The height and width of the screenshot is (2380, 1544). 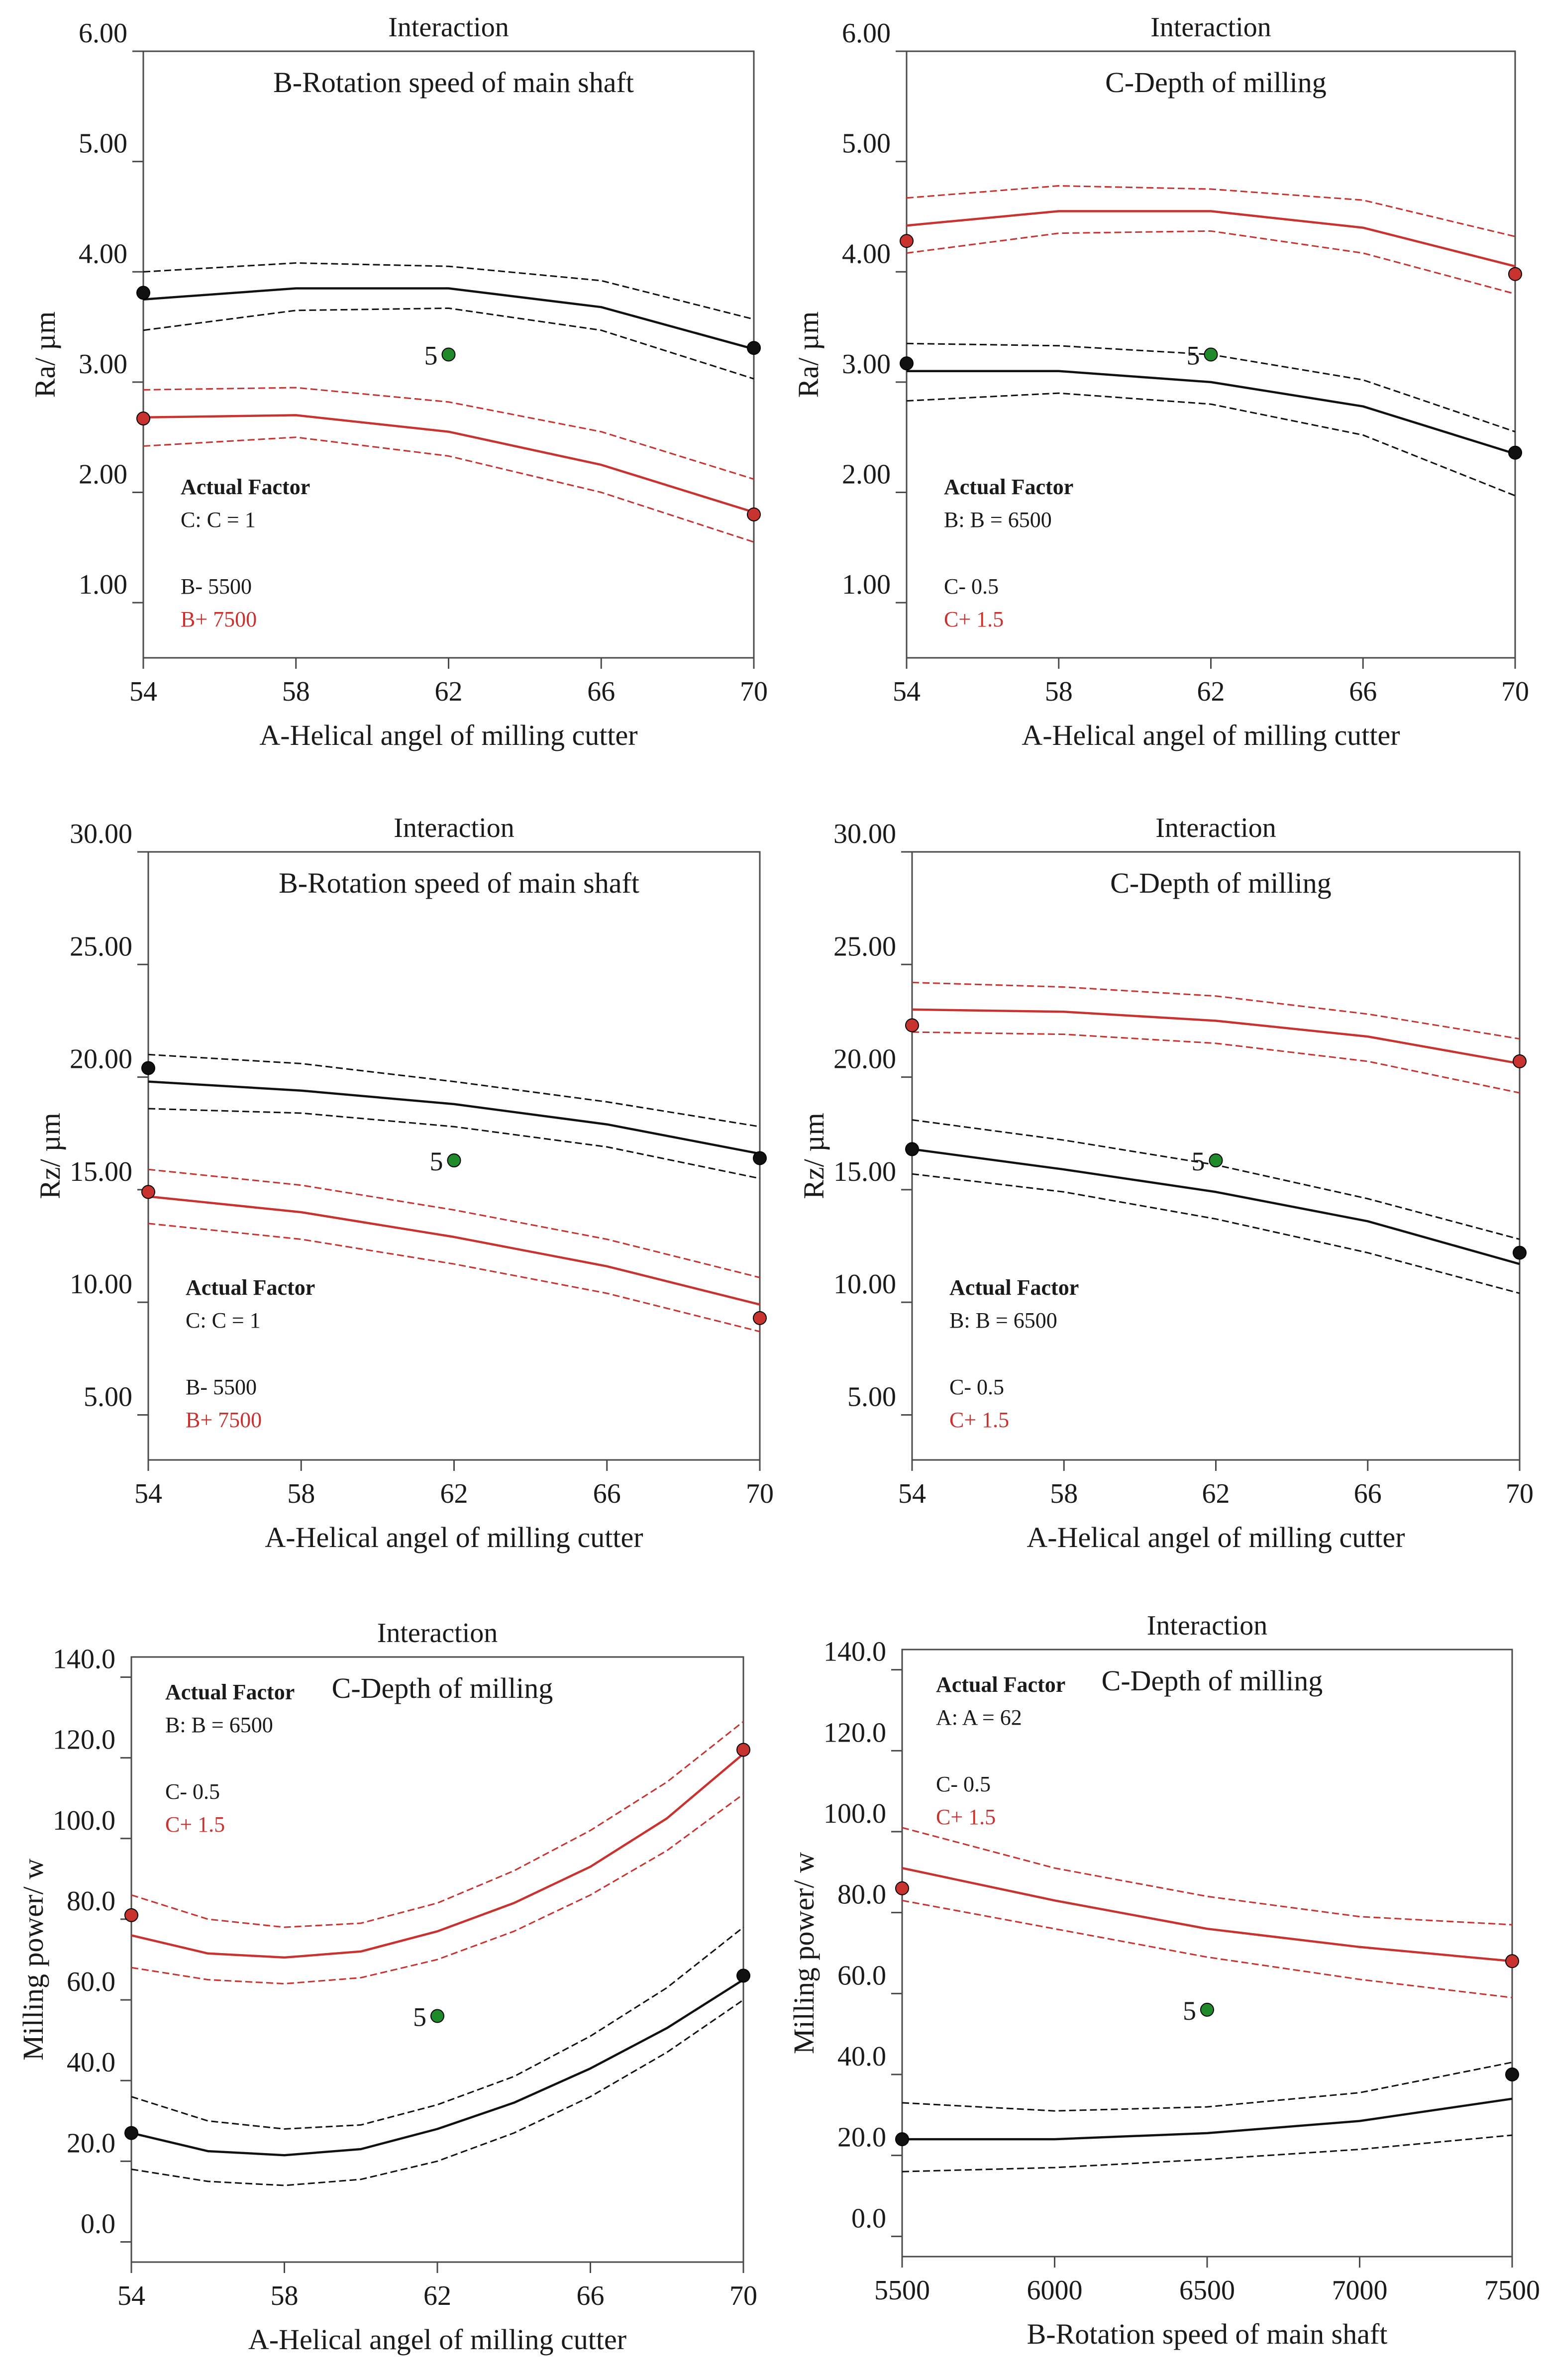 I want to click on y-tick-label: 10.00, so click(x=865, y=1284).